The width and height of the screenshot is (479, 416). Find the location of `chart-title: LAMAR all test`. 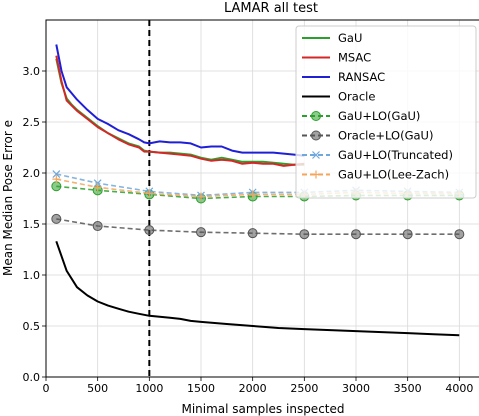

chart-title: LAMAR all test is located at coordinates (271, 8).